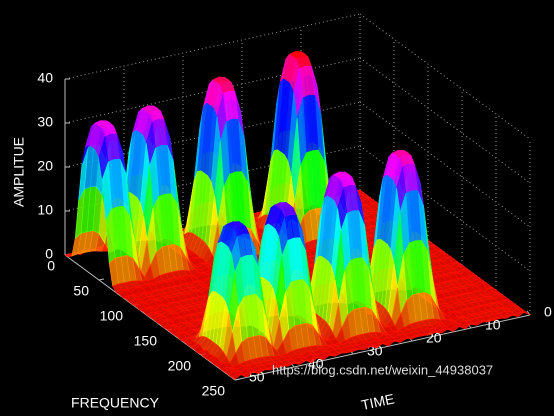 The height and width of the screenshot is (416, 554). What do you see at coordinates (81, 291) in the screenshot?
I see `y-tick-label: 50` at bounding box center [81, 291].